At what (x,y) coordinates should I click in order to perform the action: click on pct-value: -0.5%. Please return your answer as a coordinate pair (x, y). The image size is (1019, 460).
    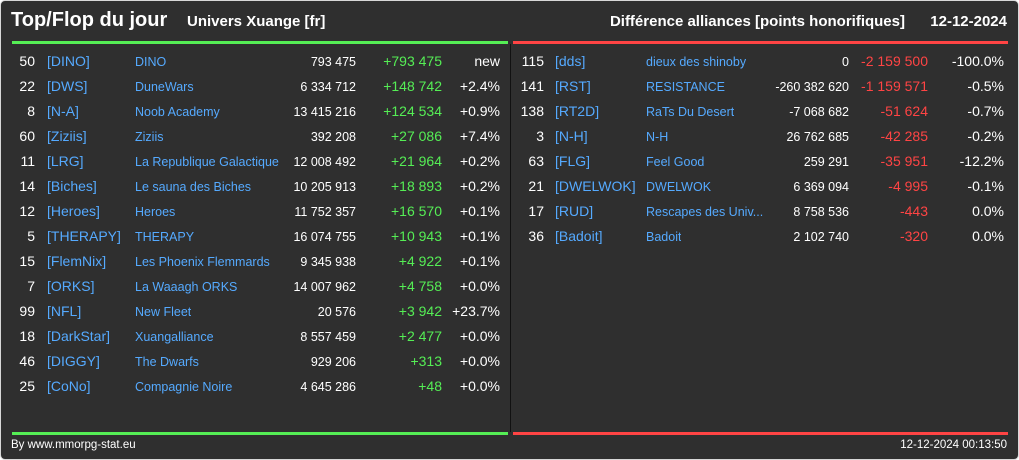
    Looking at the image, I should click on (985, 86).